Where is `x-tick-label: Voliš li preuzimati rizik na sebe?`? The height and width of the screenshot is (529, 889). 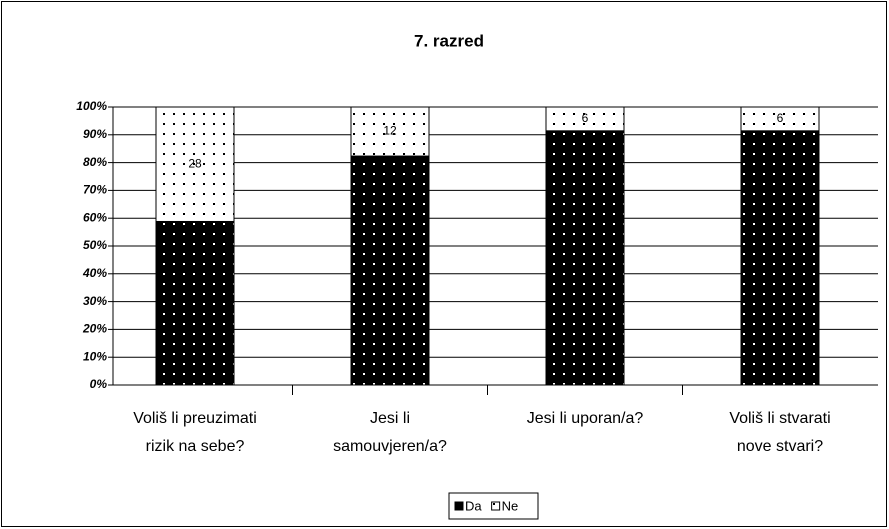 x-tick-label: Voliš li preuzimati rizik na sebe? is located at coordinates (195, 432).